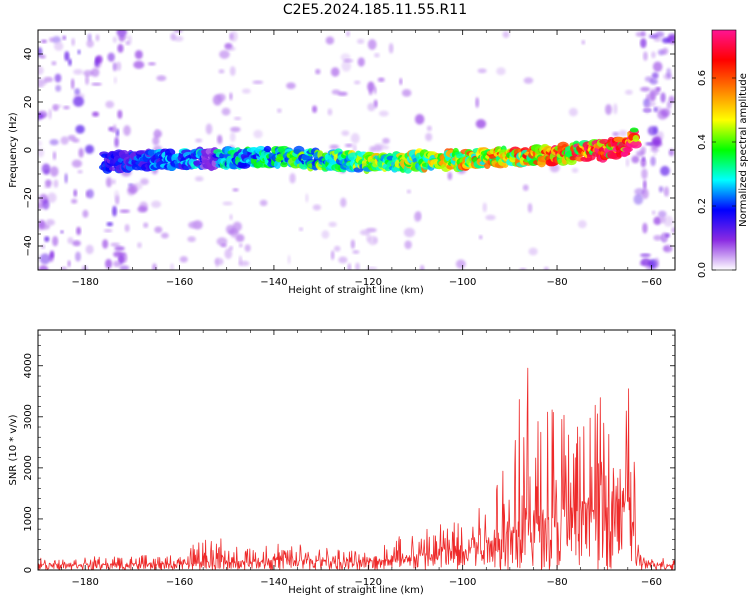 This screenshot has height=604, width=750. I want to click on y-tick-label: 40, so click(28, 54).